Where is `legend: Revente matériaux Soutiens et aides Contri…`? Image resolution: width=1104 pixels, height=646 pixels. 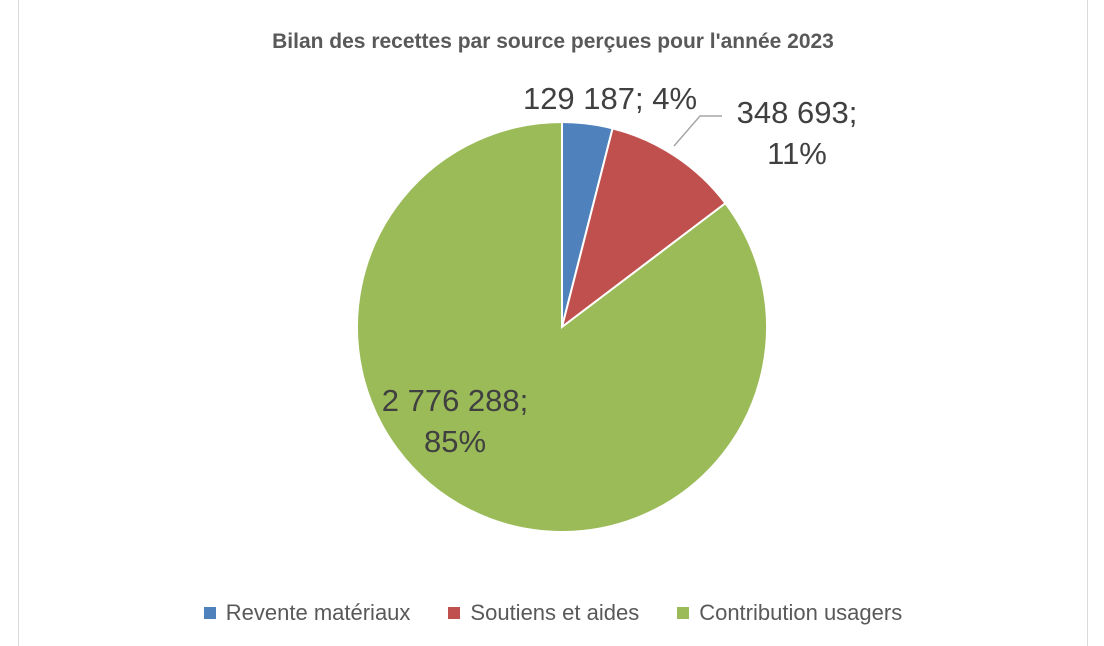
legend: Revente matériaux Soutiens et aides Contri… is located at coordinates (553, 613).